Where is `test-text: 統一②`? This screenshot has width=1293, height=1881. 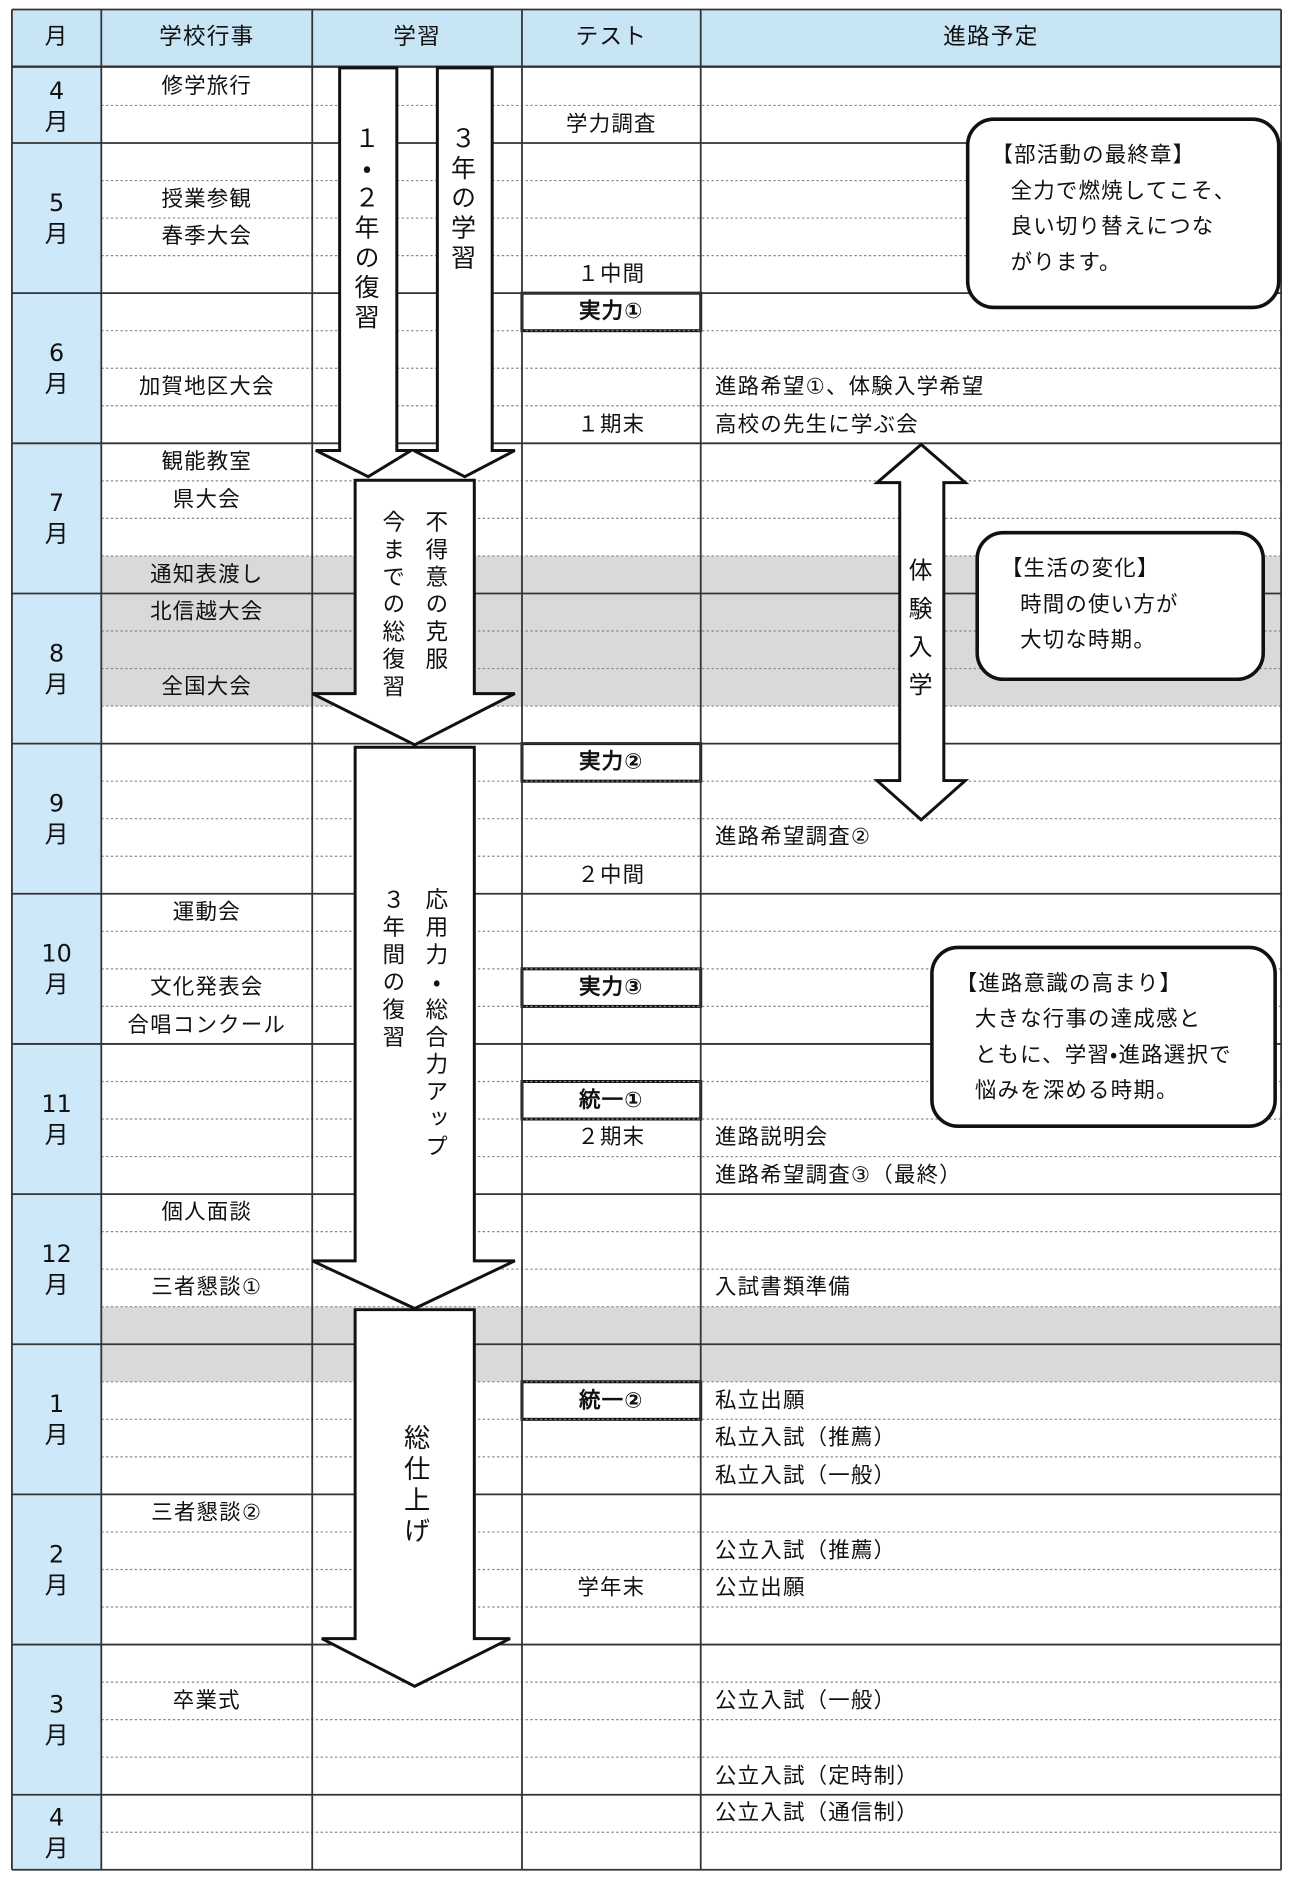 test-text: 統一② is located at coordinates (611, 1400).